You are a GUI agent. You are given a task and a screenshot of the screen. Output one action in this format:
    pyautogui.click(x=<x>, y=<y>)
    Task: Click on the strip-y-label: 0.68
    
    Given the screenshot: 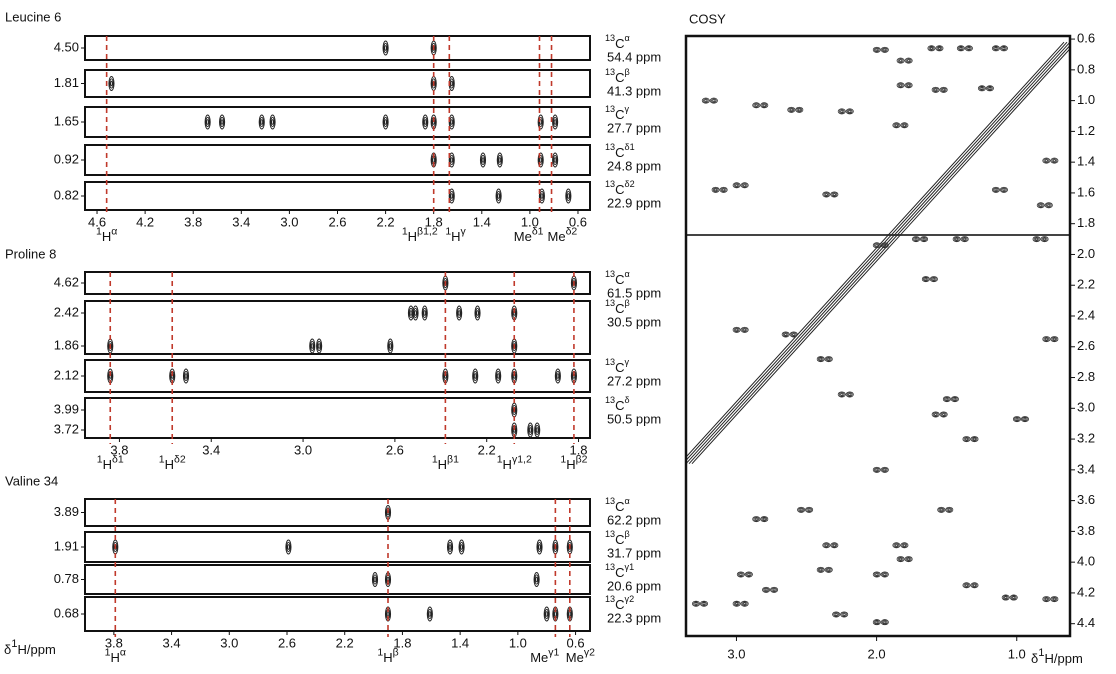 What is the action you would take?
    pyautogui.click(x=66, y=612)
    